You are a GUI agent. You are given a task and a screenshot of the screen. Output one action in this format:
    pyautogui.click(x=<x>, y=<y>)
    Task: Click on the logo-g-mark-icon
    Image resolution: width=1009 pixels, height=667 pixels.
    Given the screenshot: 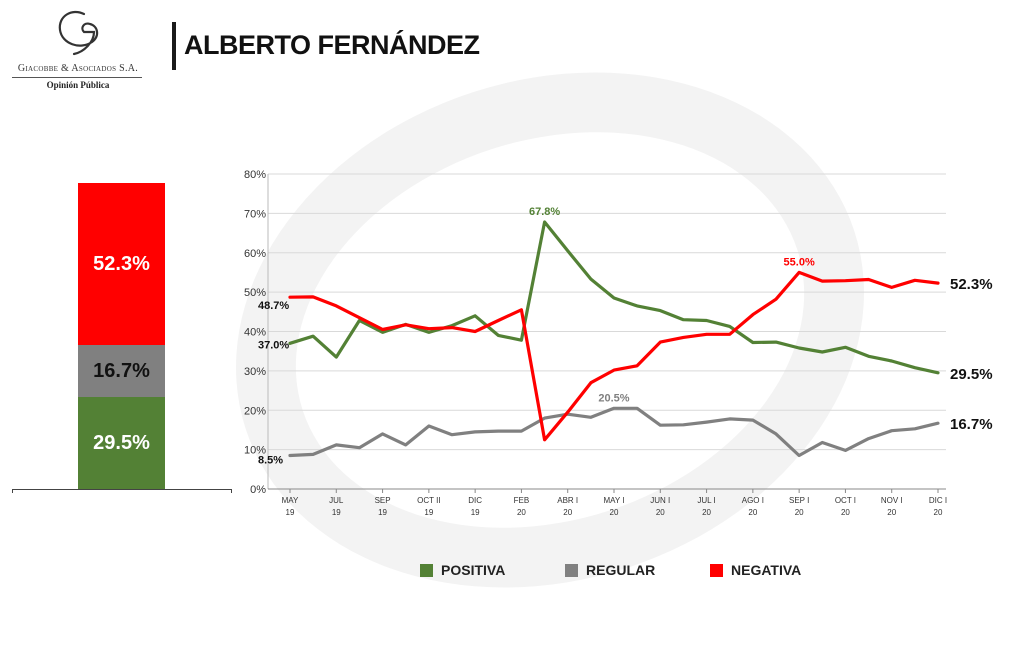 What is the action you would take?
    pyautogui.click(x=78, y=33)
    